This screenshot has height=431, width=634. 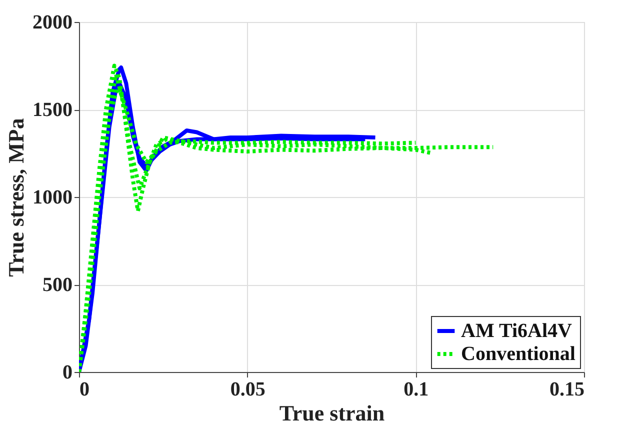 What do you see at coordinates (52, 110) in the screenshot?
I see `y-tick-label: 1500` at bounding box center [52, 110].